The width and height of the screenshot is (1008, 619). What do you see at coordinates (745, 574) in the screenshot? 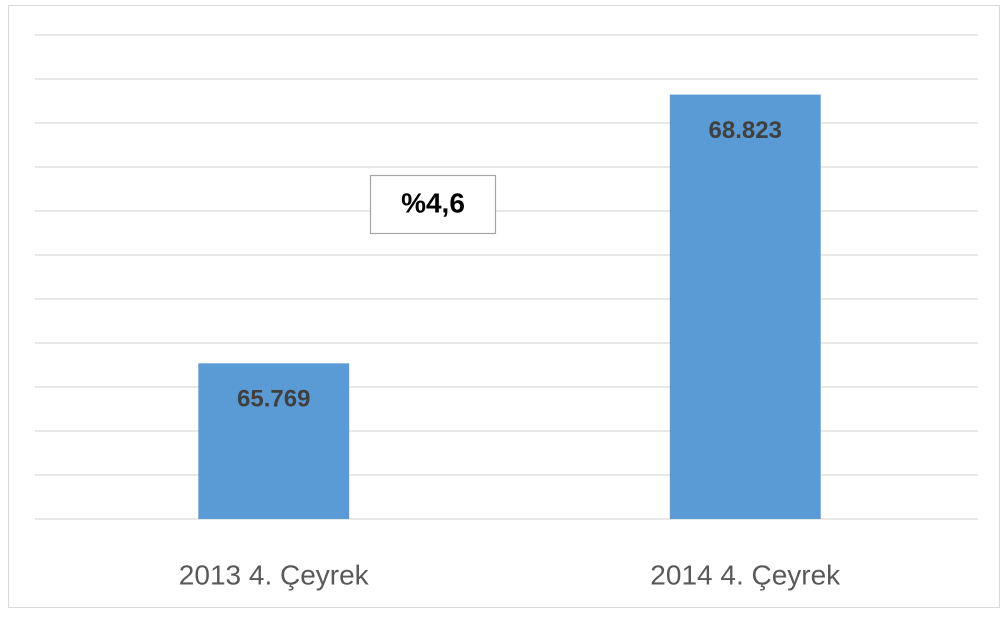
I see `x-tick-label: 2014 4. Çeyrek` at bounding box center [745, 574].